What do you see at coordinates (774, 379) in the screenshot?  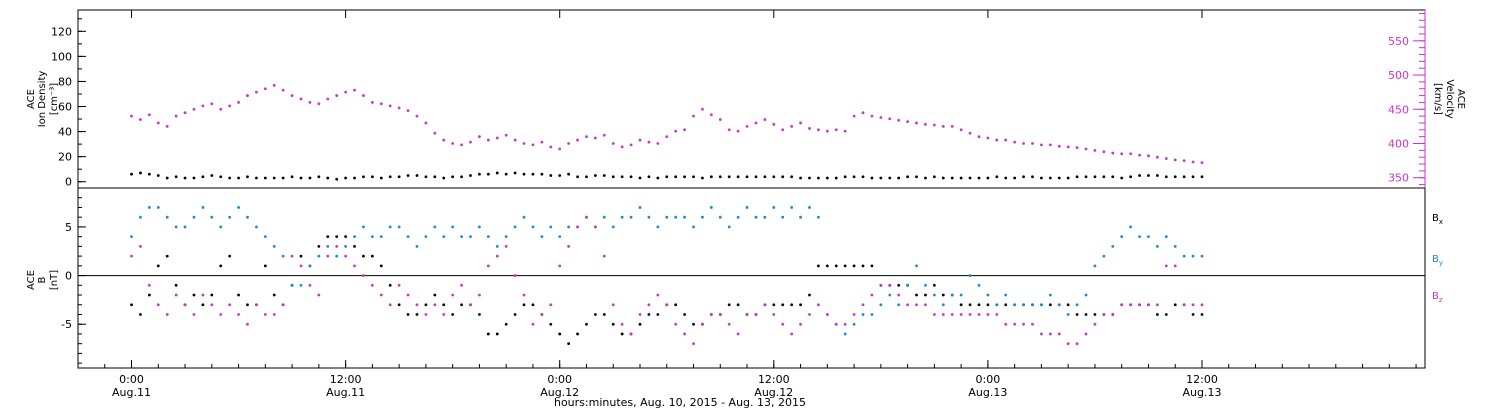 I see `x-tick-time-3: 12:00` at bounding box center [774, 379].